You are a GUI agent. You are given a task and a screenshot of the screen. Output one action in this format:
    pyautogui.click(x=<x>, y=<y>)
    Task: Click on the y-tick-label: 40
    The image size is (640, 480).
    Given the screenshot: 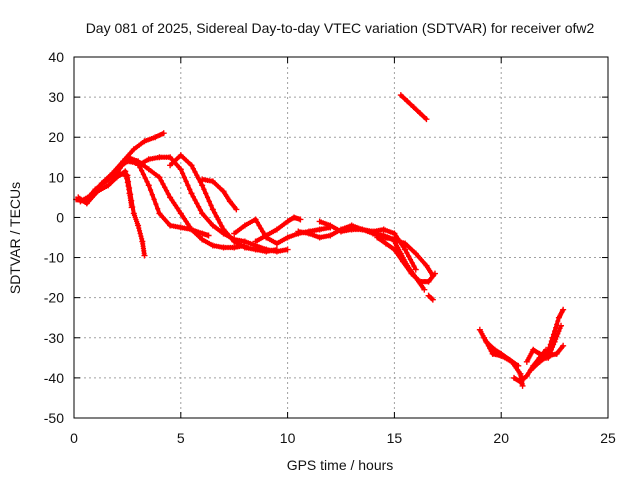 What is the action you would take?
    pyautogui.click(x=56, y=57)
    